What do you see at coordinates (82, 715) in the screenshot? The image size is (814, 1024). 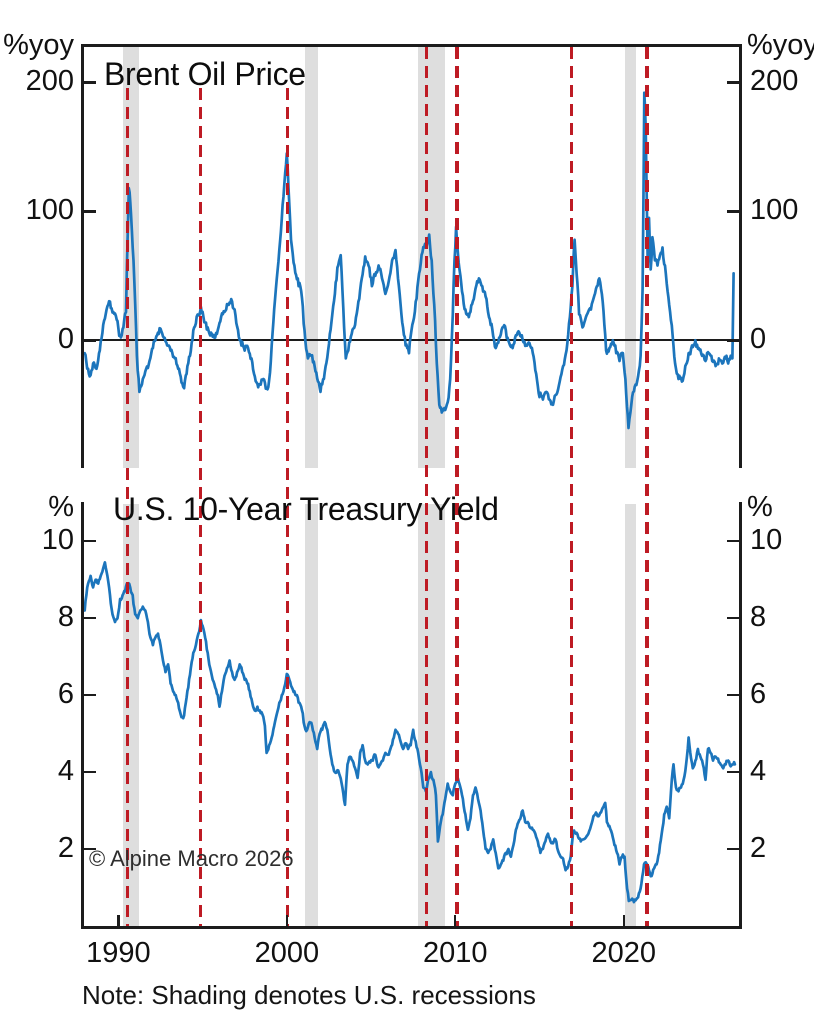 I see `bottom-panel-left-axis` at bounding box center [82, 715].